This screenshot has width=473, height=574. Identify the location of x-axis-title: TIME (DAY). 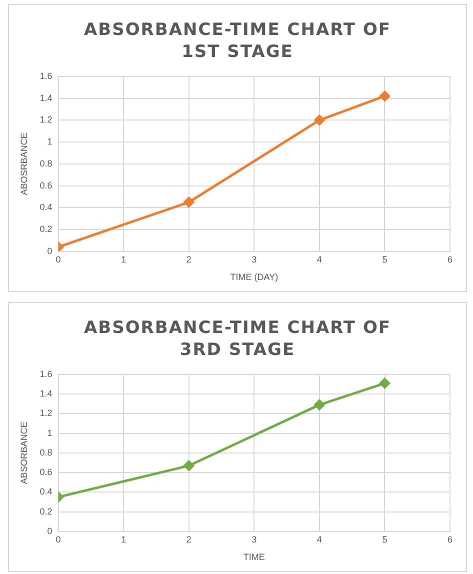
(254, 277).